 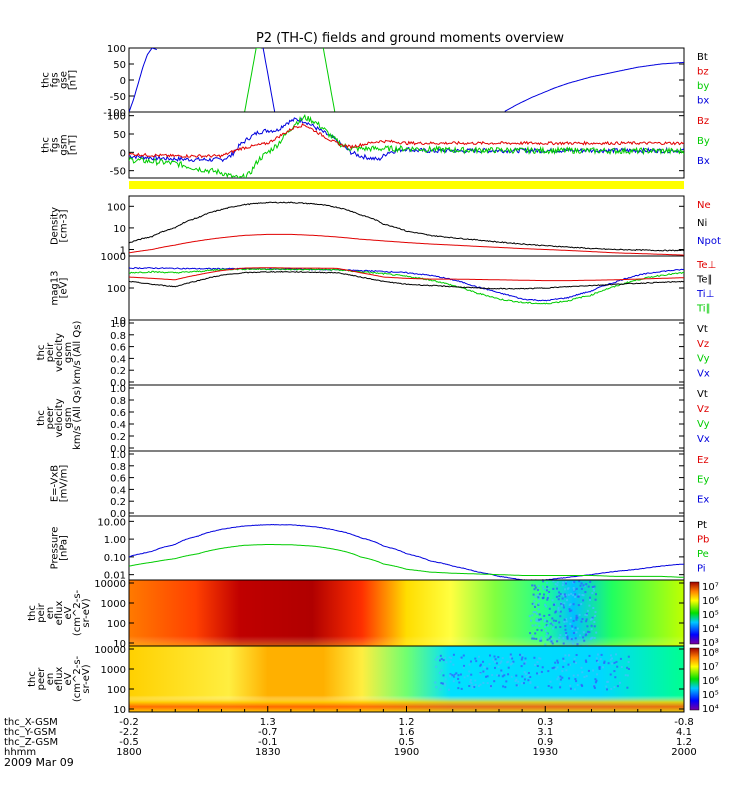 What do you see at coordinates (59, 352) in the screenshot?
I see `y-axis-label-line: velocity` at bounding box center [59, 352].